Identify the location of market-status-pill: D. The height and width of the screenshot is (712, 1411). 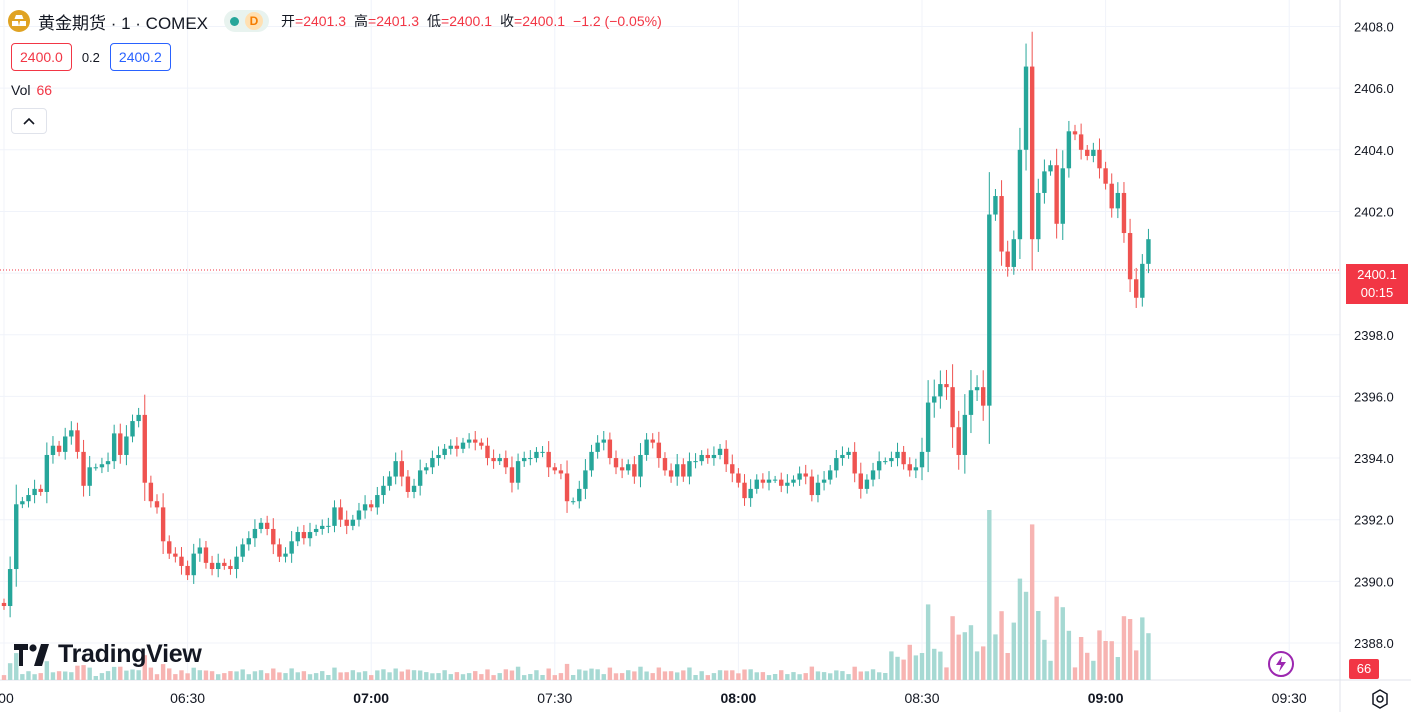
(247, 21).